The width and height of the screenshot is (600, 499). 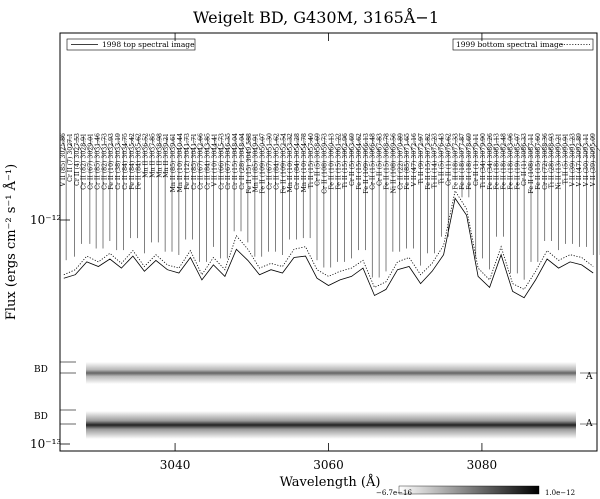 What do you see at coordinates (166, 155) in the screenshot?
I see `line-id-label: Mn II 3039.21` at bounding box center [166, 155].